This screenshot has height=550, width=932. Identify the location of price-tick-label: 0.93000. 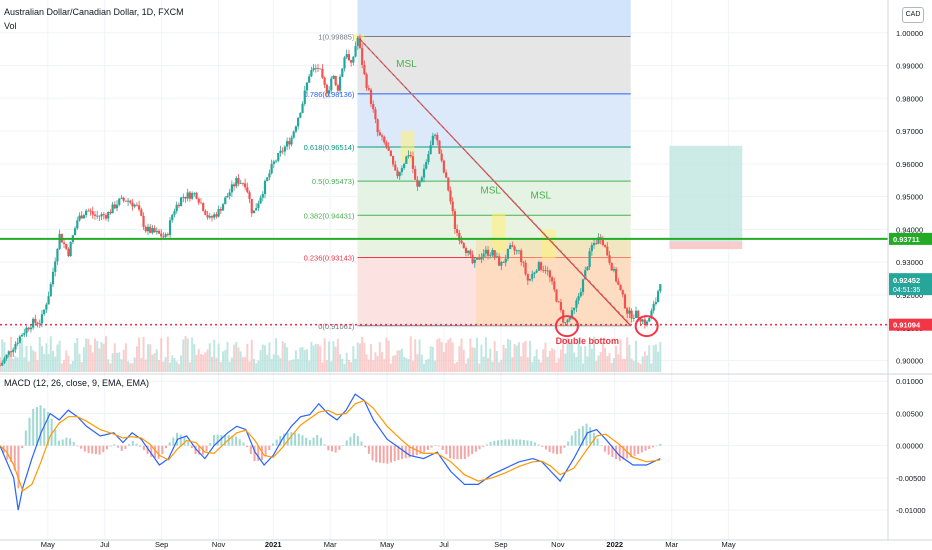
(909, 262).